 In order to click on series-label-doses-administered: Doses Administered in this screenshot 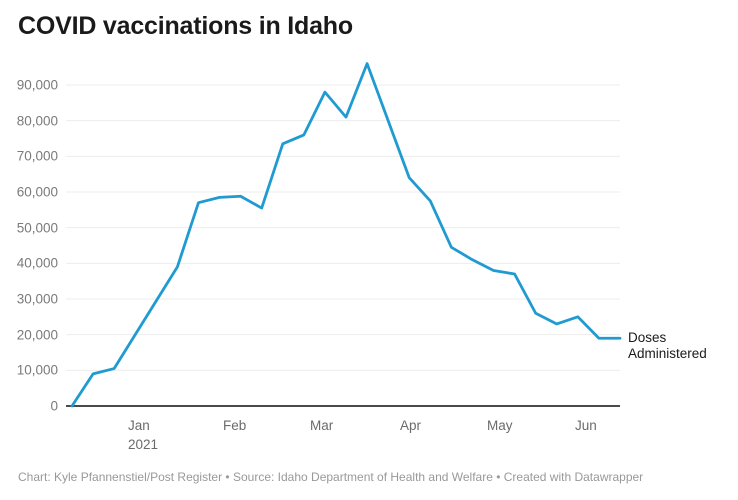, I will do `click(680, 346)`.